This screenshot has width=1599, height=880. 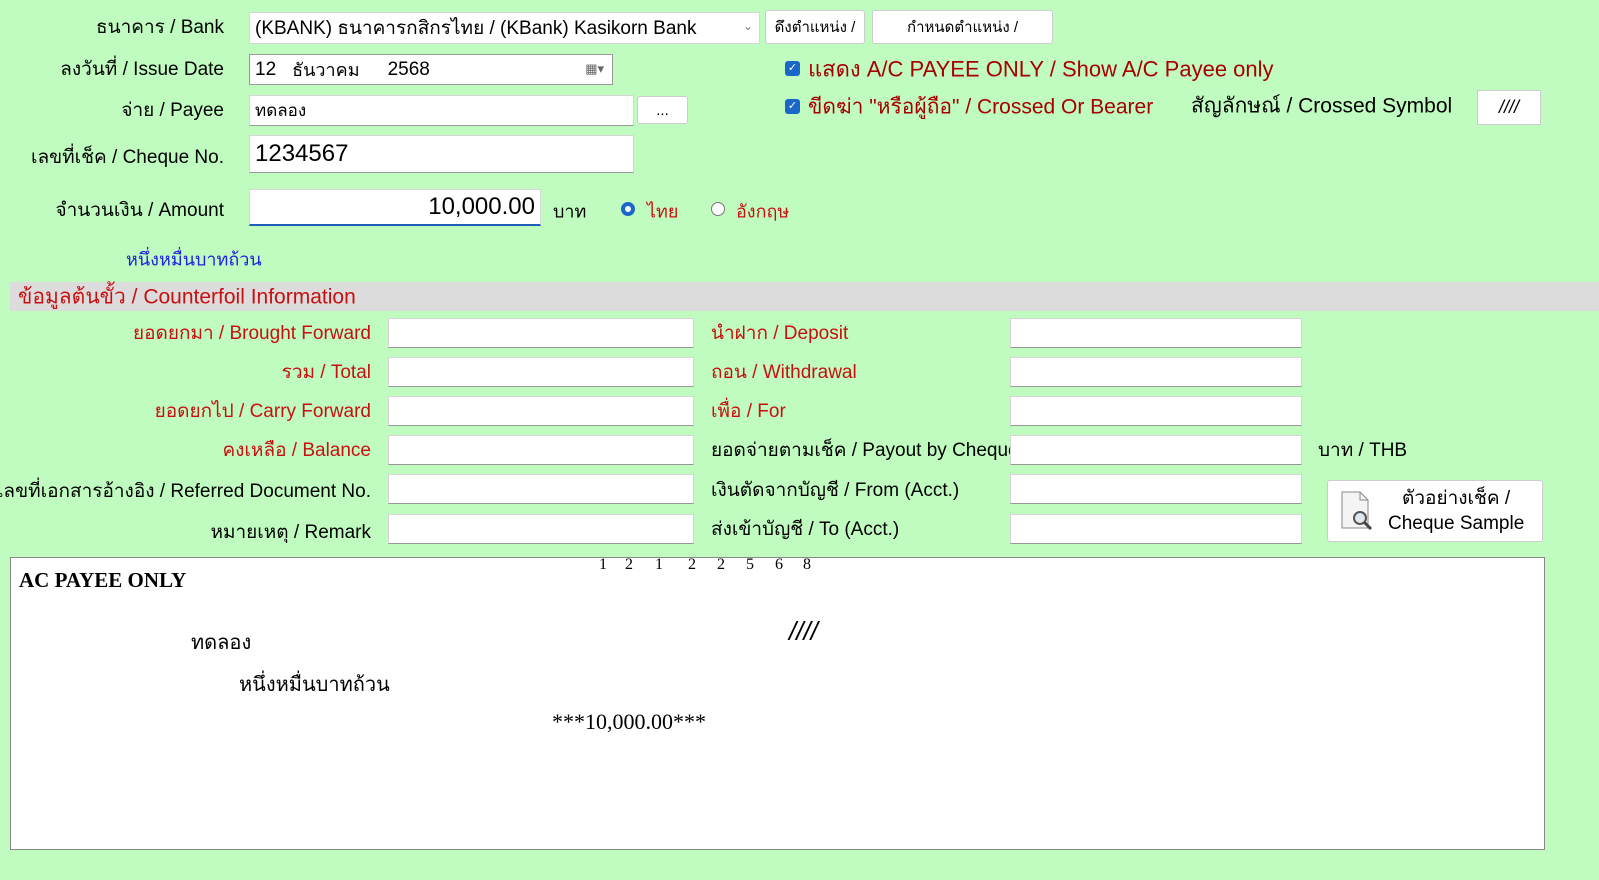 I want to click on crossed-bearer-label: ขีดฆ่า "หรือผู้ถือ" / Crossed Or Bearer, so click(x=981, y=107).